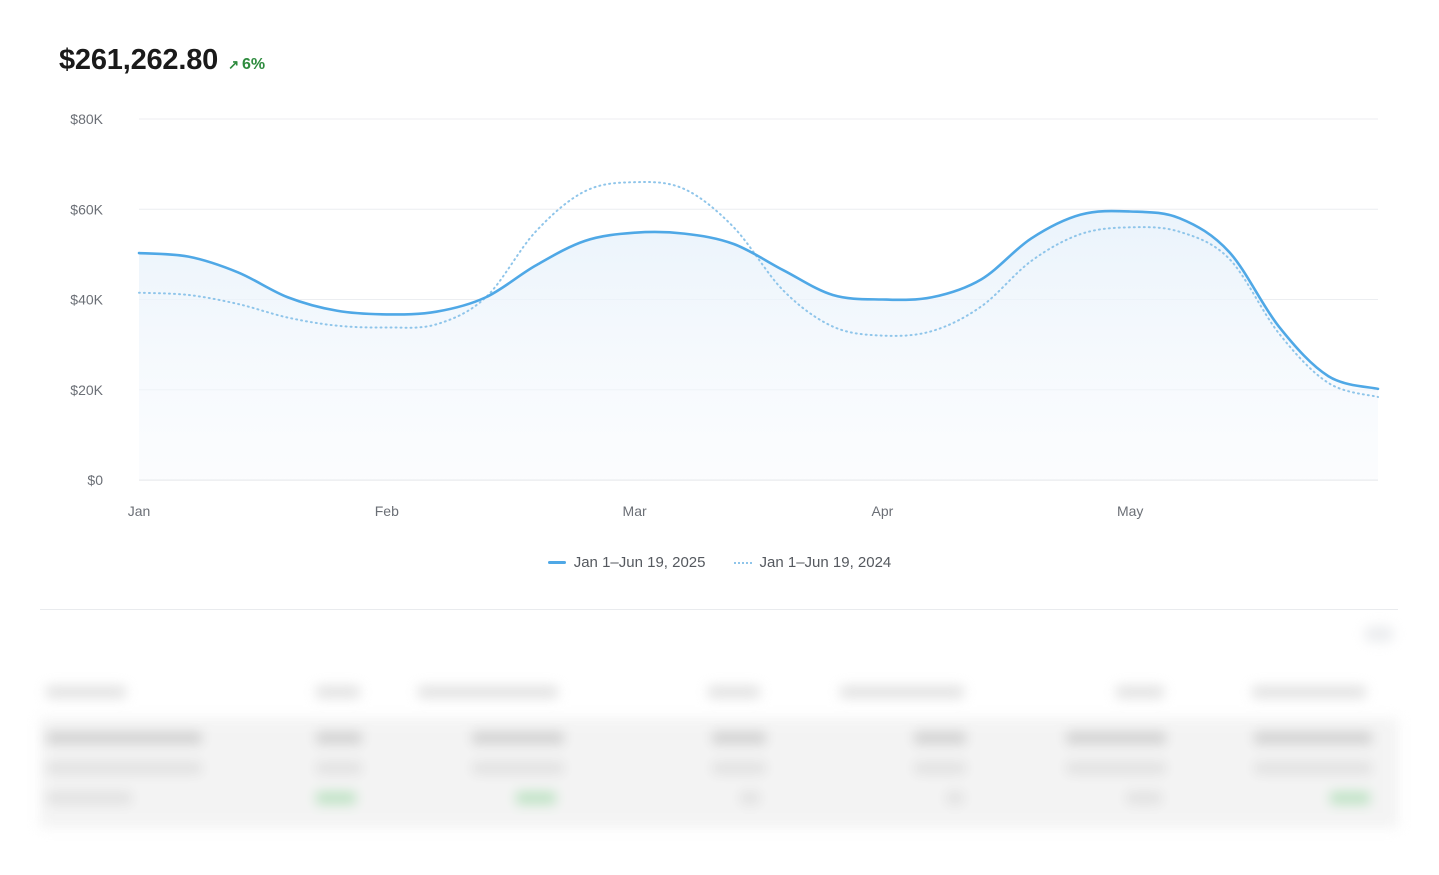  I want to click on arrow-up-right-icon: ↗, so click(233, 64).